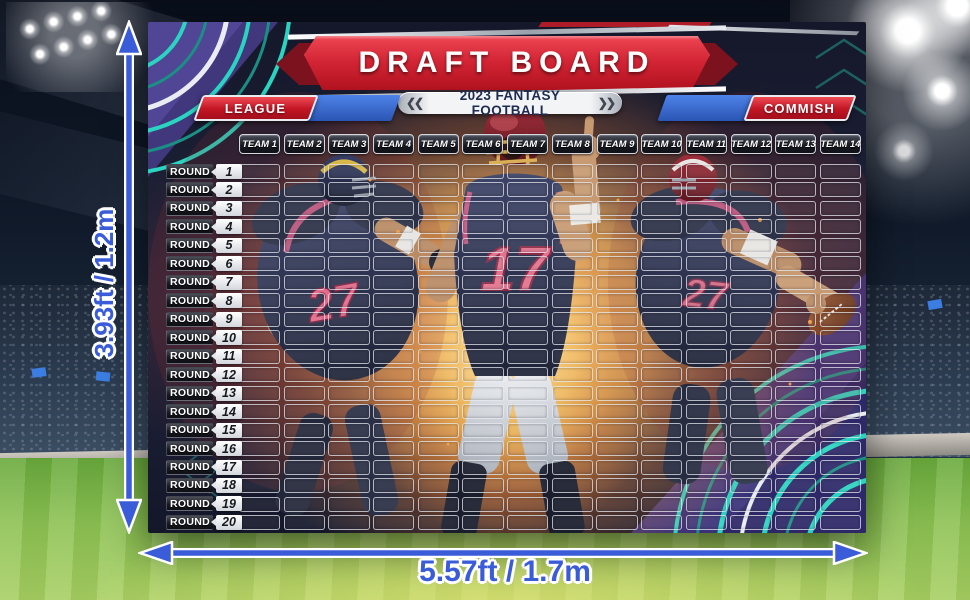 The height and width of the screenshot is (600, 970). Describe the element at coordinates (226, 171) in the screenshot. I see `round-number: 1` at that location.